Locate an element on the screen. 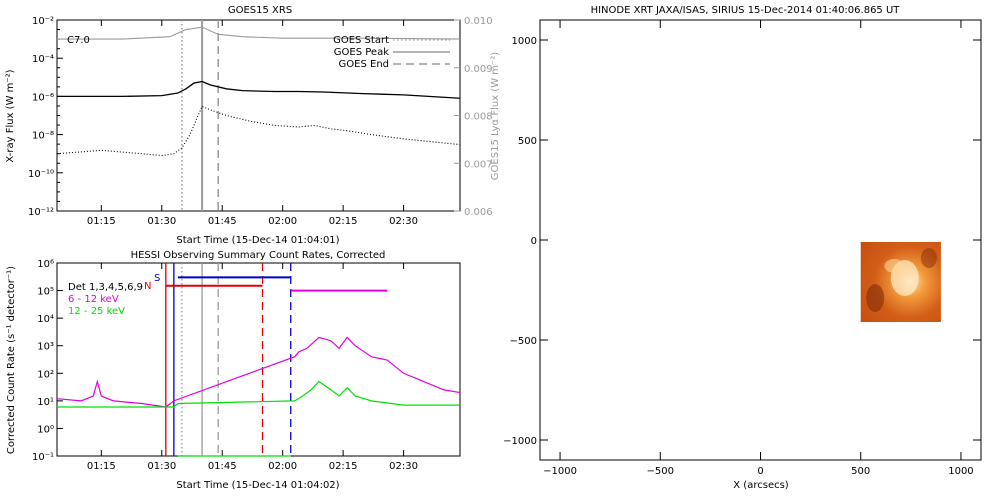 The width and height of the screenshot is (1000, 500). xrt-y-tick-label: 0 is located at coordinates (534, 241).